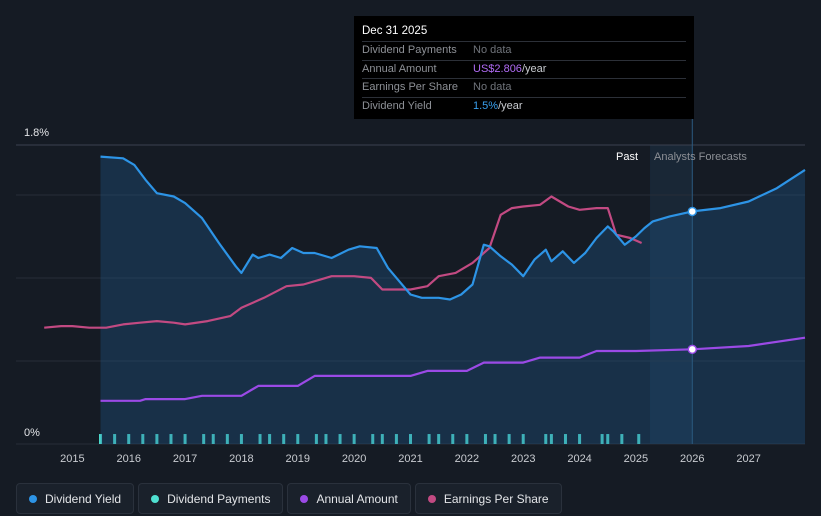 Image resolution: width=821 pixels, height=516 pixels. I want to click on tooltip-label: Earnings Per Share, so click(410, 87).